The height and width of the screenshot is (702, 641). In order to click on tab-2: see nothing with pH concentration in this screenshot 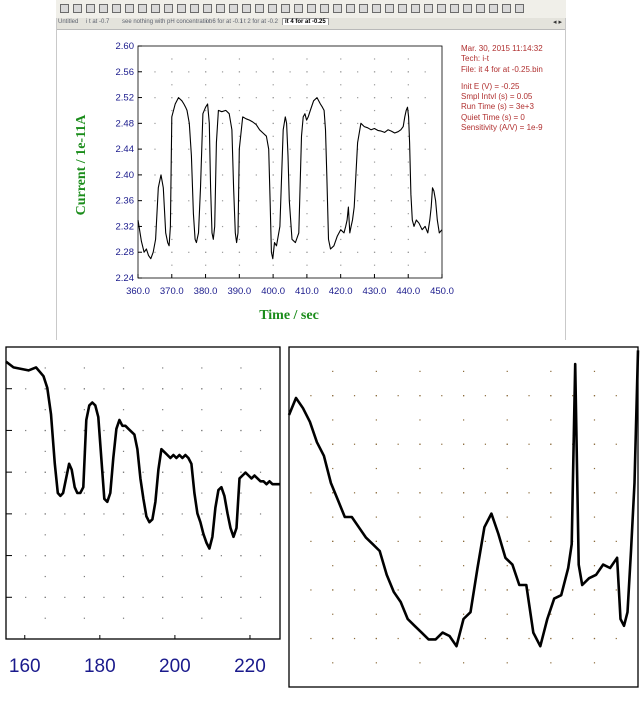, I will do `click(167, 22)`.